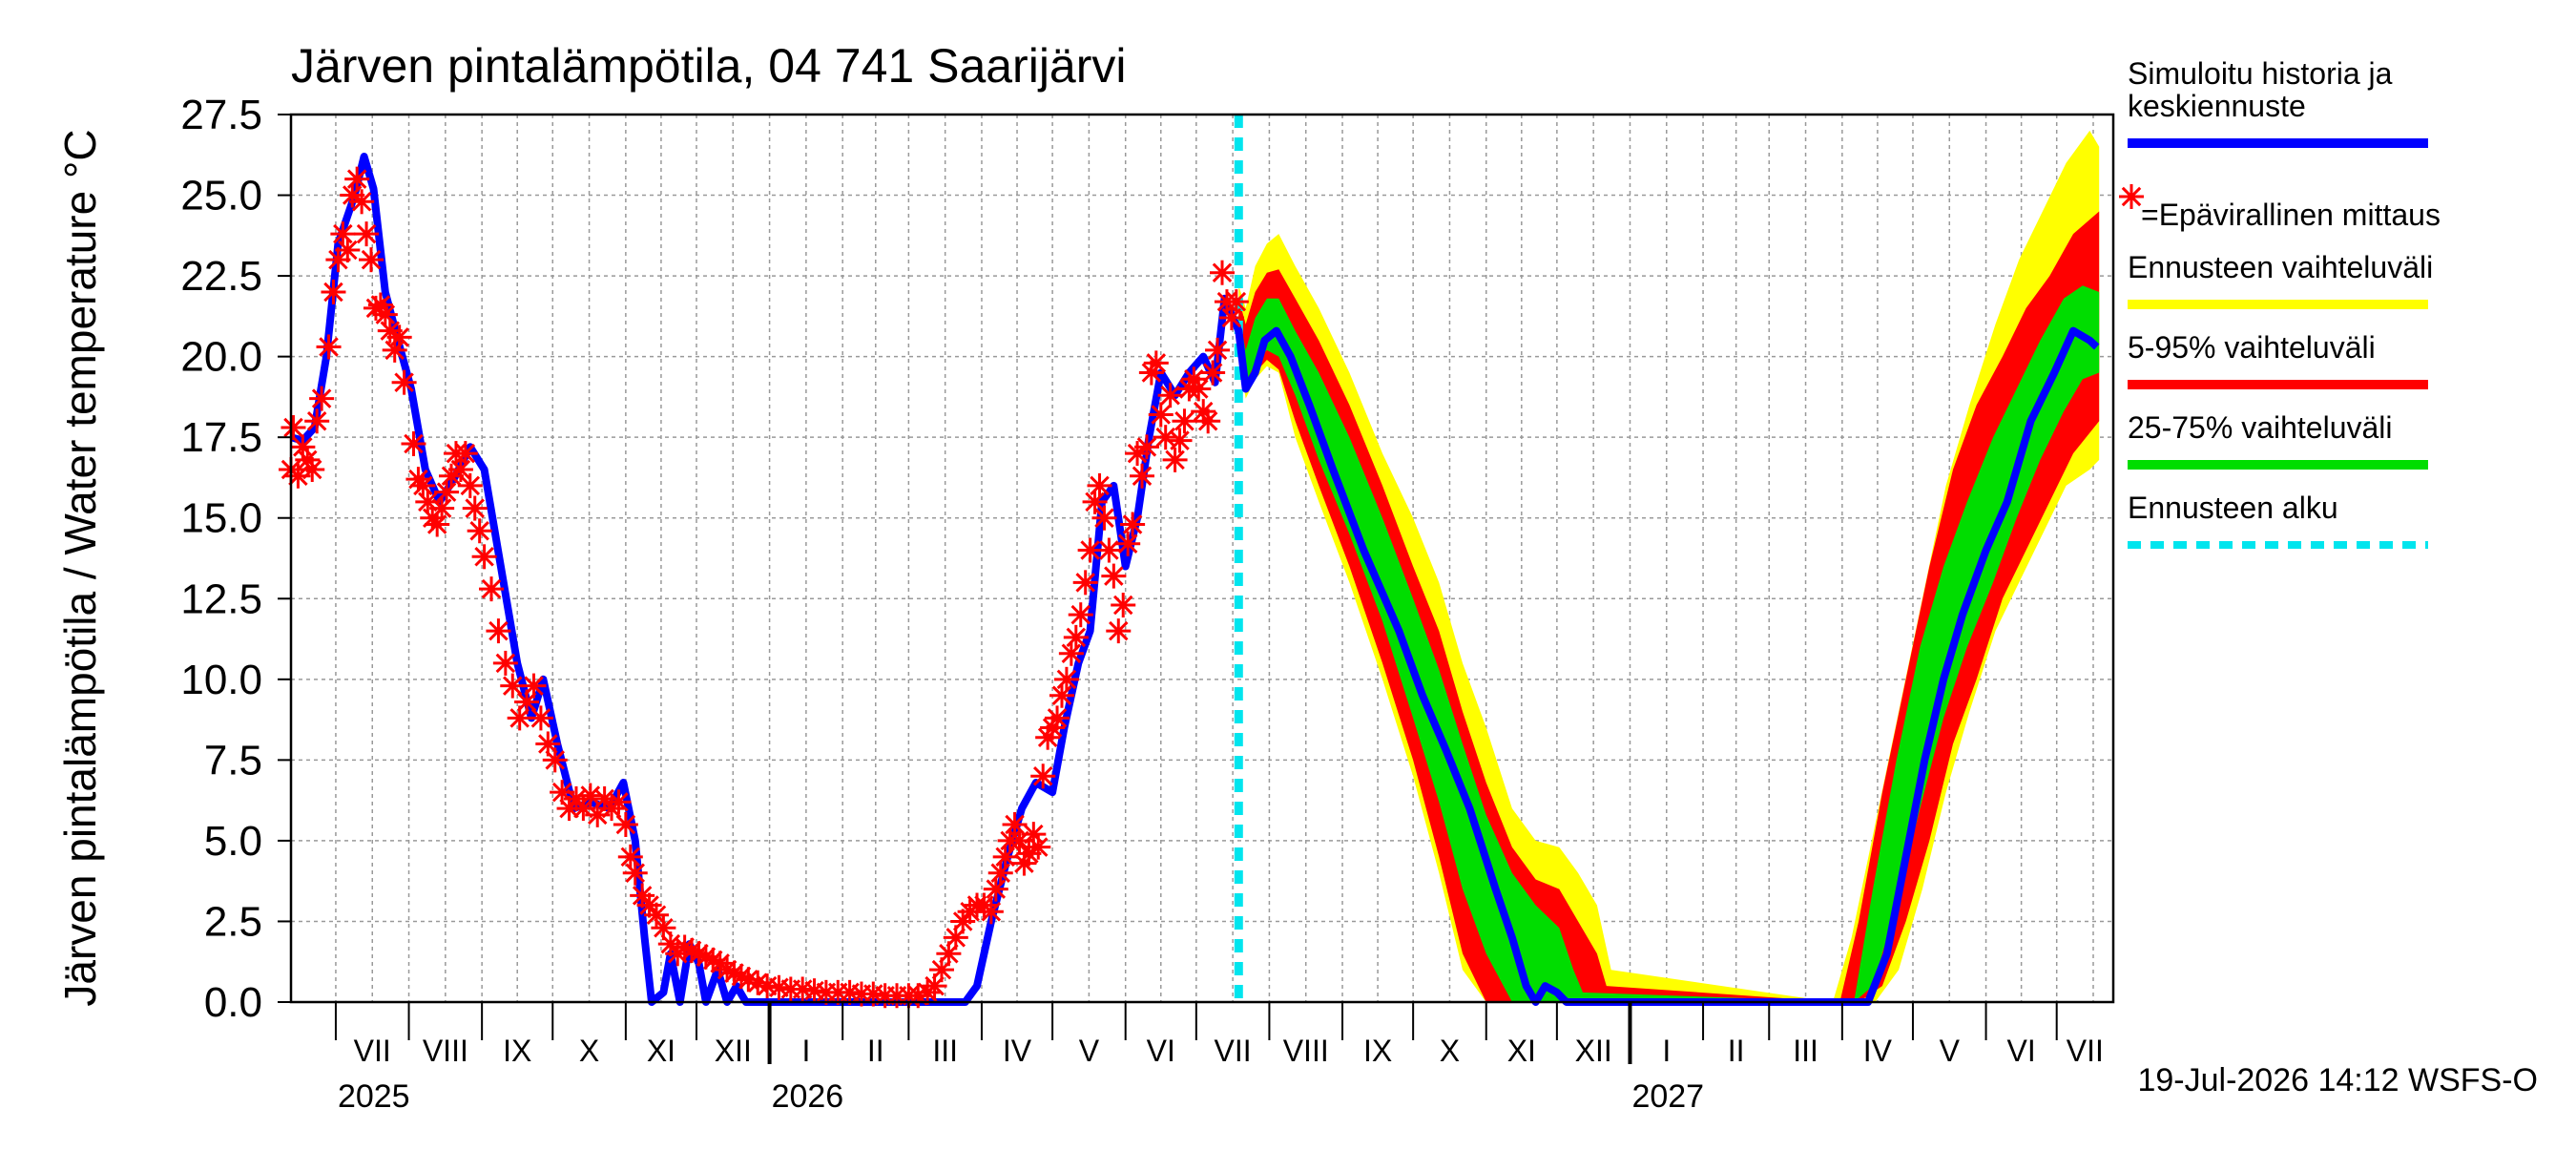 This screenshot has height=1150, width=2576. Describe the element at coordinates (1306, 1051) in the screenshot. I see `month-label: VIII` at that location.